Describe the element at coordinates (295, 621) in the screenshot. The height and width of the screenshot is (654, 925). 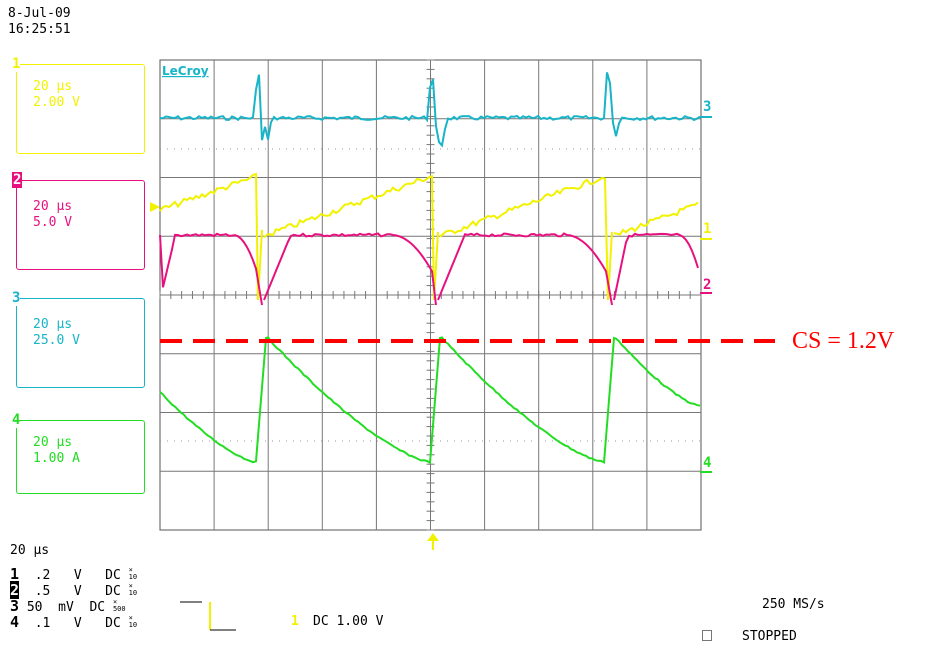
I see `trigger-source: 1` at that location.